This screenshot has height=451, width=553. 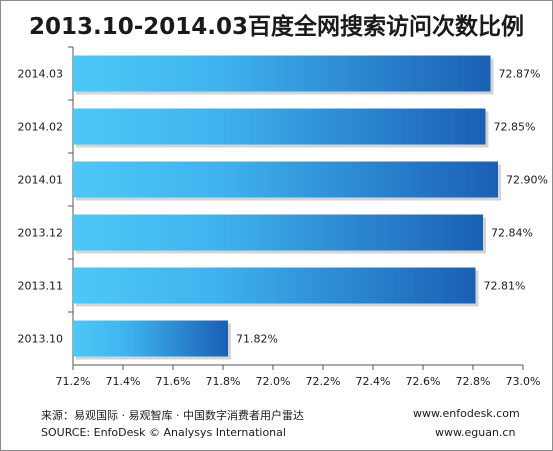 What do you see at coordinates (123, 381) in the screenshot?
I see `x-tick-label: 71.4%` at bounding box center [123, 381].